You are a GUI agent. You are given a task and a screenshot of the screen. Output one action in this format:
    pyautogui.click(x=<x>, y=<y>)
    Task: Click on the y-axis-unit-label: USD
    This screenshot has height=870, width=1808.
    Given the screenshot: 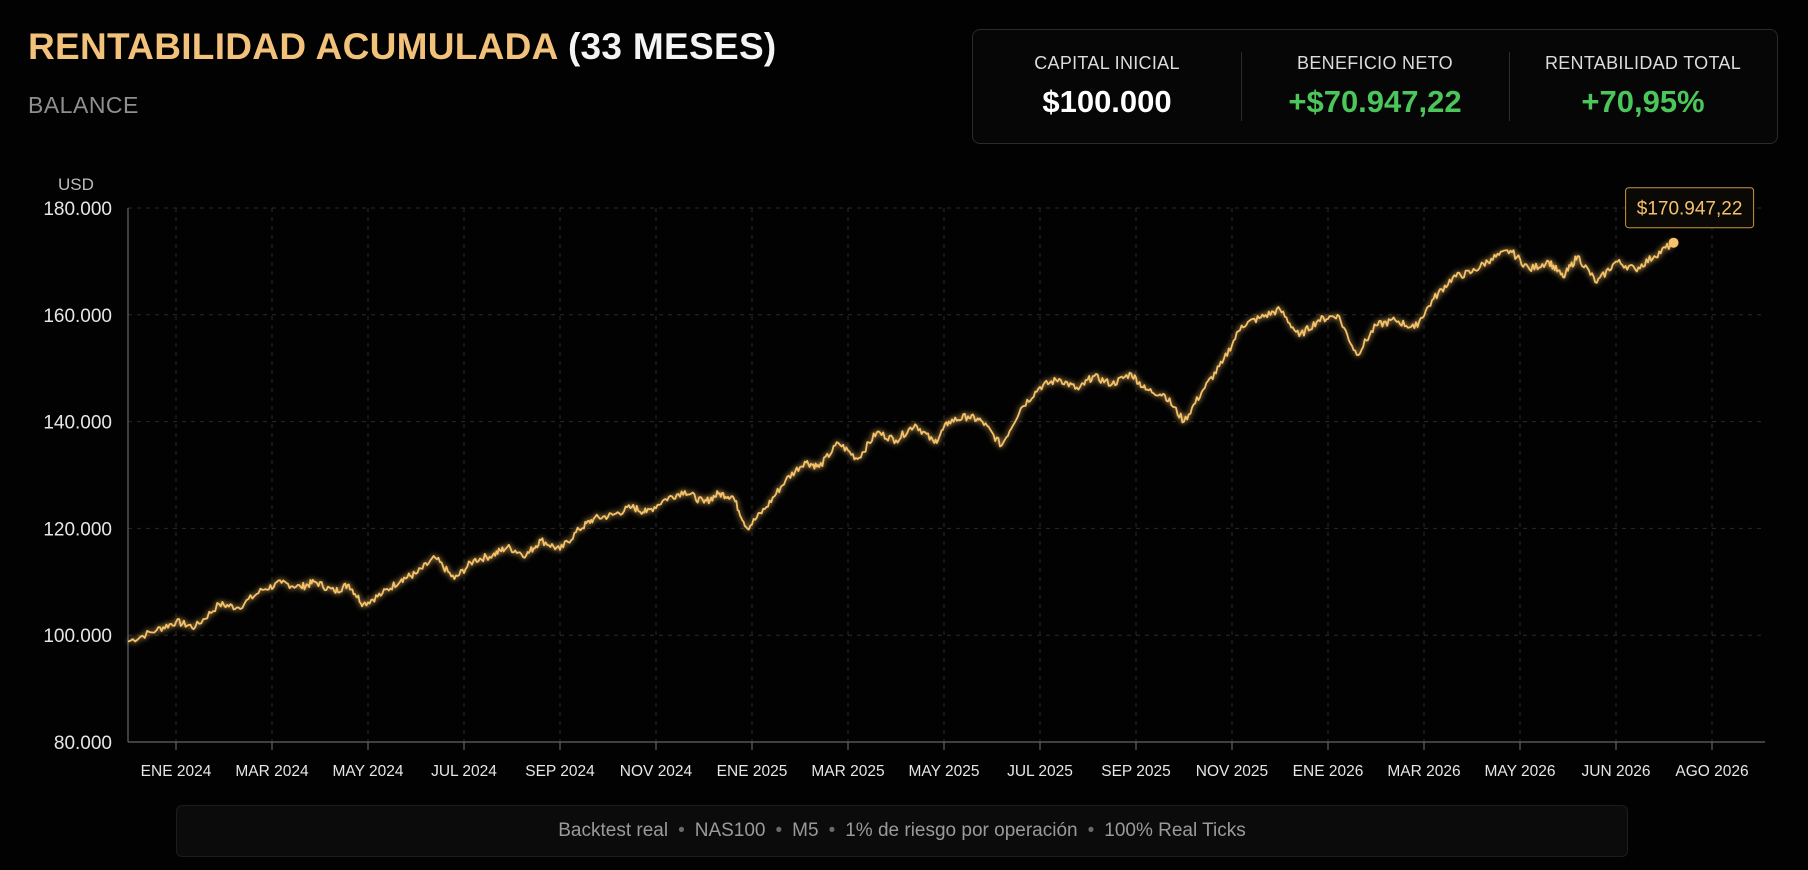 What is the action you would take?
    pyautogui.click(x=76, y=184)
    